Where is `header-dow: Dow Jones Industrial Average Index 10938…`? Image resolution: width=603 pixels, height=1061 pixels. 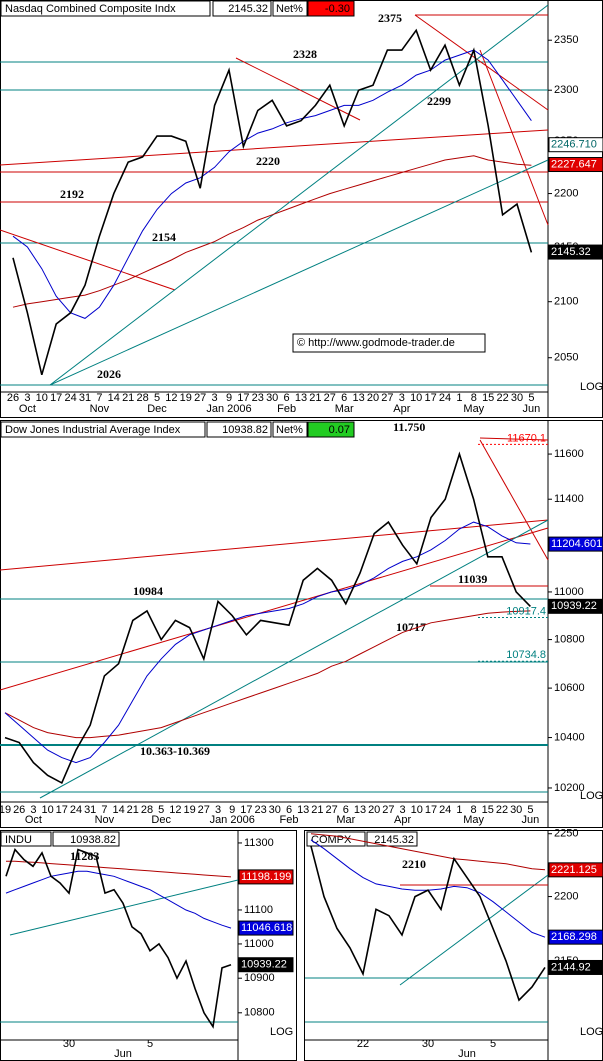
header-dow: Dow Jones Industrial Average Index 10938… is located at coordinates (177, 429).